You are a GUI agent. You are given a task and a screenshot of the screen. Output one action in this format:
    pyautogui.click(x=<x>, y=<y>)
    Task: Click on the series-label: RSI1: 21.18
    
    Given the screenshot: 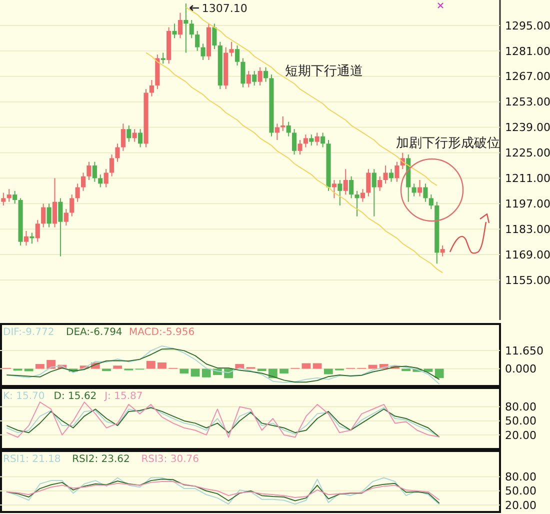 What is the action you would take?
    pyautogui.click(x=32, y=459)
    